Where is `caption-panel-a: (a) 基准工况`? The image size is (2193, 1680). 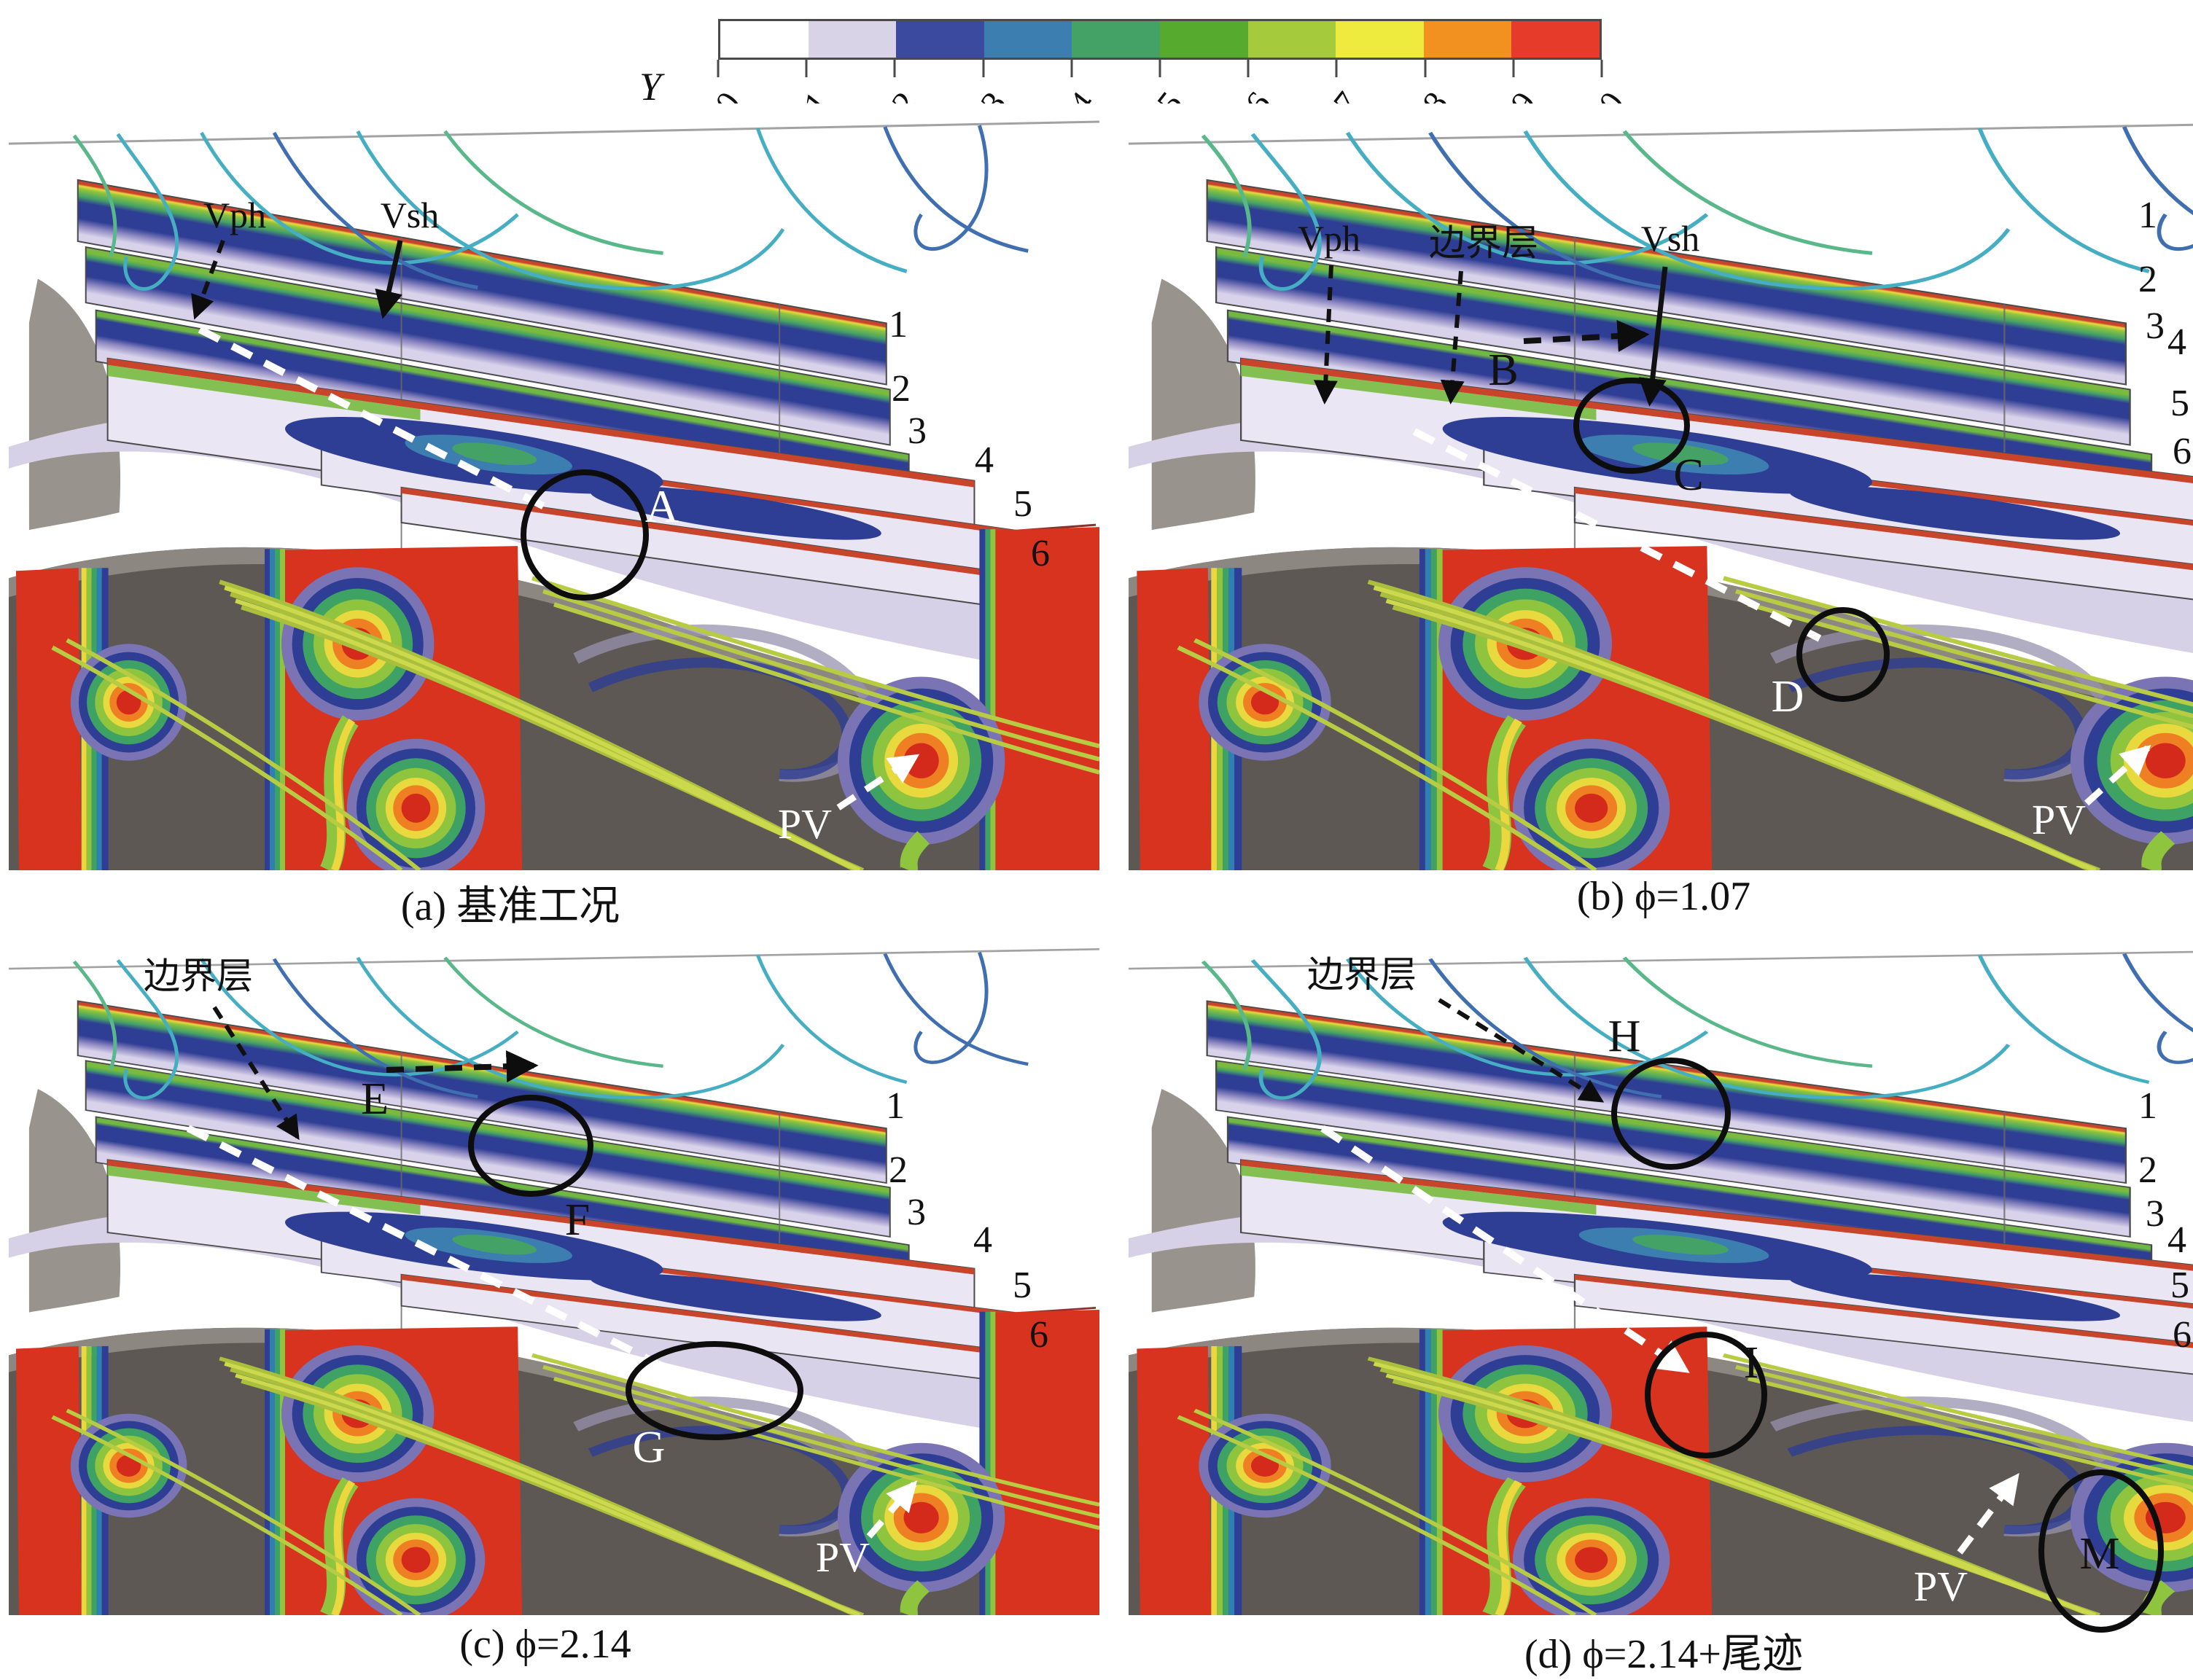
caption-panel-a: (a) 基准工况 is located at coordinates (510, 906).